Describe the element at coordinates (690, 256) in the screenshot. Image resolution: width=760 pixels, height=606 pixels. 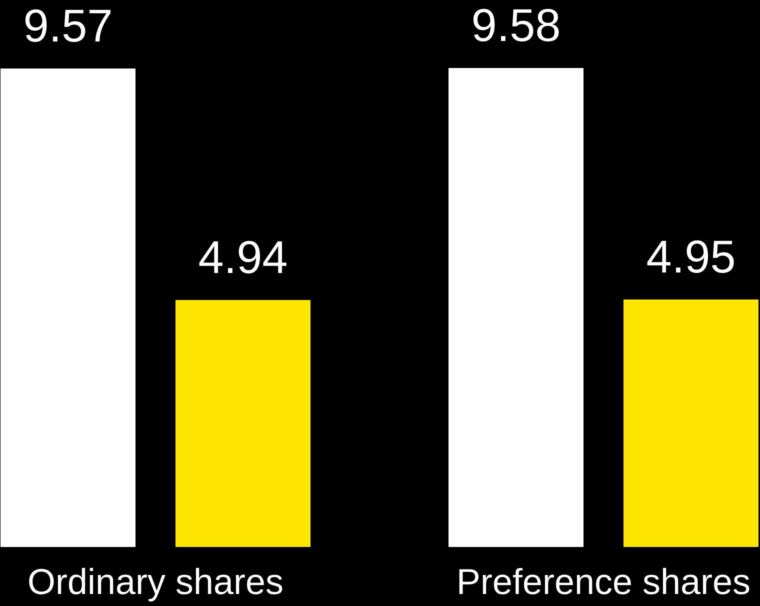
I see `data-label: 4.95` at that location.